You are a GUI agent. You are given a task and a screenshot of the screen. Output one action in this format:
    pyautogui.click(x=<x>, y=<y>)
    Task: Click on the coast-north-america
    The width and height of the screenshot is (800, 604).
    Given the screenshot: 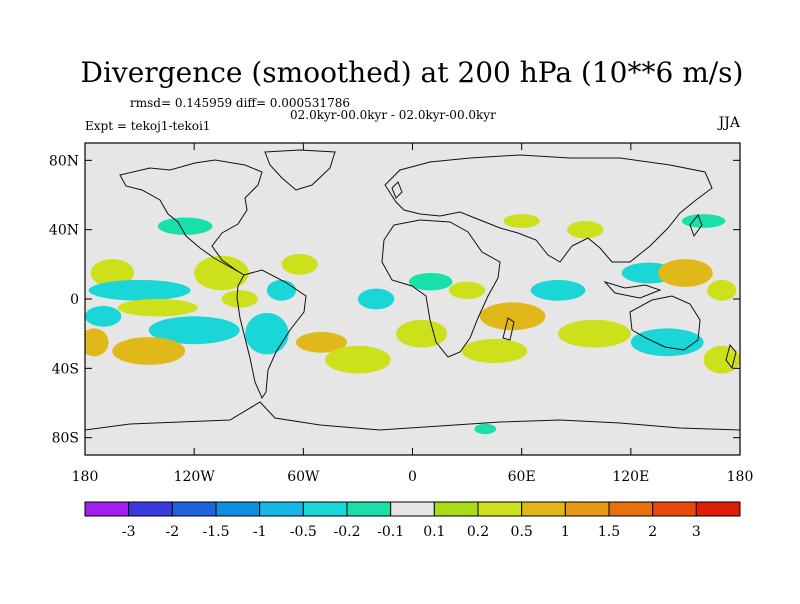 What is the action you would take?
    pyautogui.click(x=191, y=217)
    